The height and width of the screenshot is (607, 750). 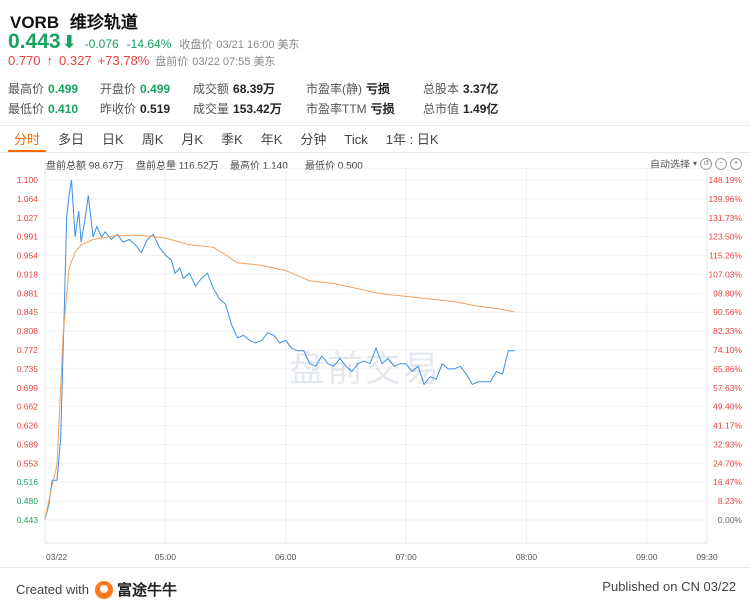 What do you see at coordinates (727, 331) in the screenshot?
I see `pct-tick-label: 82.33%` at bounding box center [727, 331].